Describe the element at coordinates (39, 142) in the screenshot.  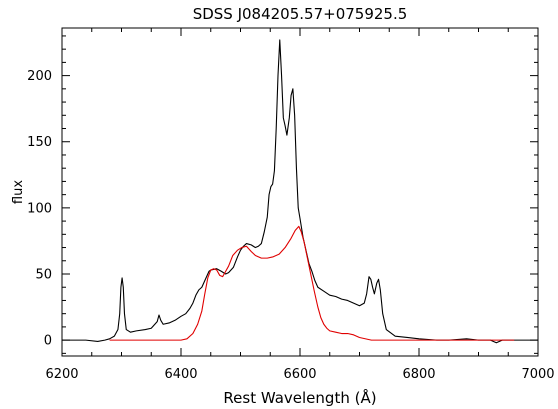
I see `y-tick-label: 150` at that location.